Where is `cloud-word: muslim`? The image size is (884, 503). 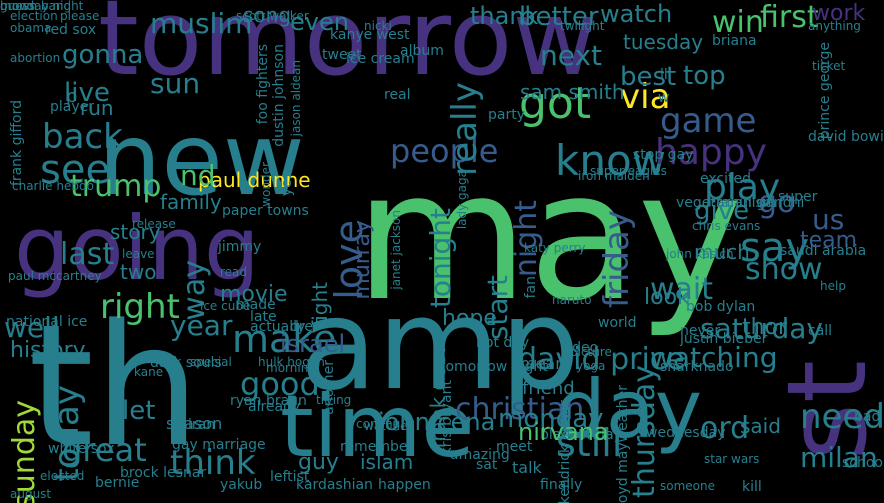 cloud-word: muslim is located at coordinates (201, 23).